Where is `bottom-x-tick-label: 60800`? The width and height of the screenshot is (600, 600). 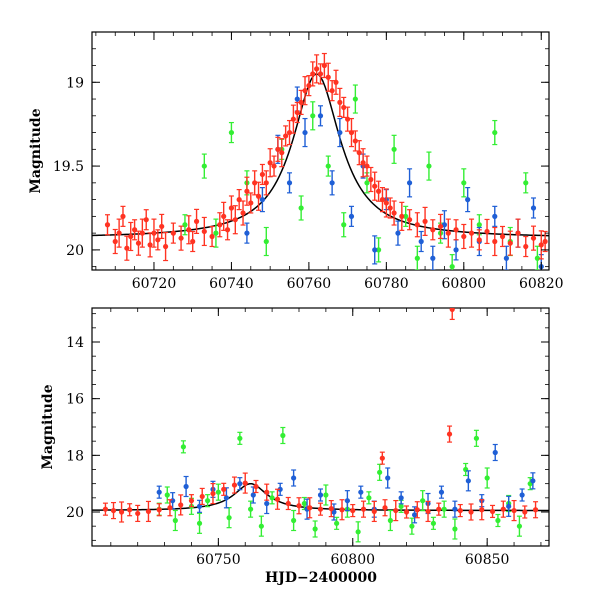
bottom-x-tick-label: 60800 is located at coordinates (352, 560).